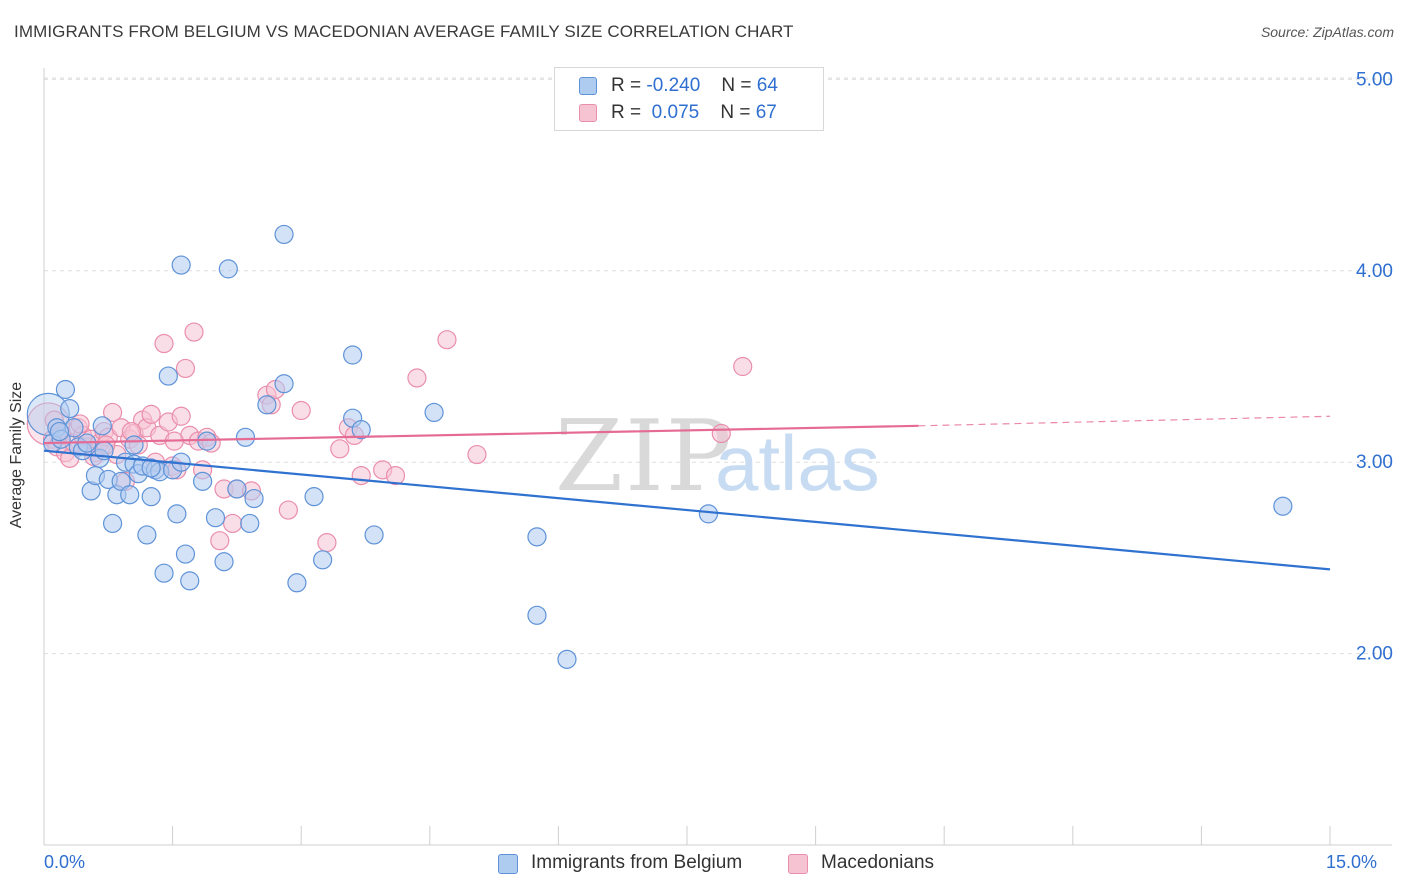  I want to click on legend-label-belgium: Immigrants from Belgium, so click(637, 862).